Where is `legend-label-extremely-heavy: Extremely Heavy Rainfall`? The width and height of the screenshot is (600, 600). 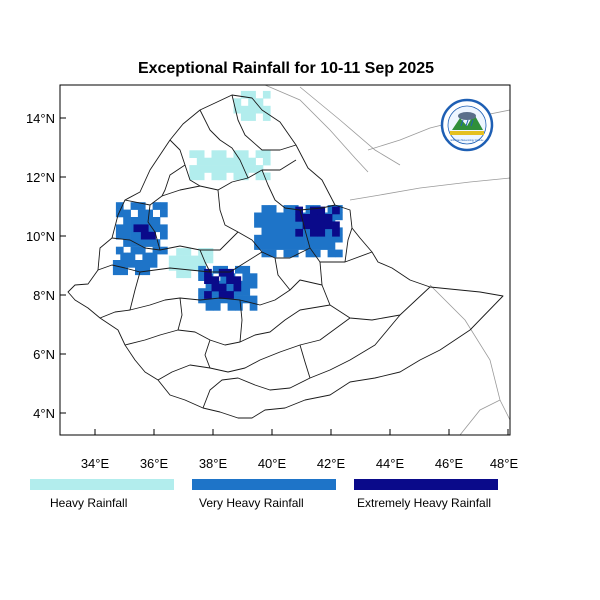 legend-label-extremely-heavy: Extremely Heavy Rainfall is located at coordinates (424, 503).